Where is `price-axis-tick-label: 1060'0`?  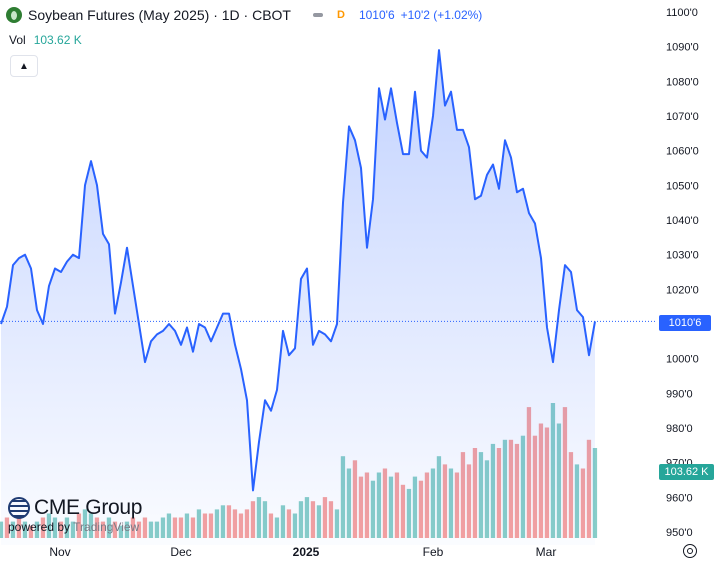 price-axis-tick-label: 1060'0 is located at coordinates (682, 152).